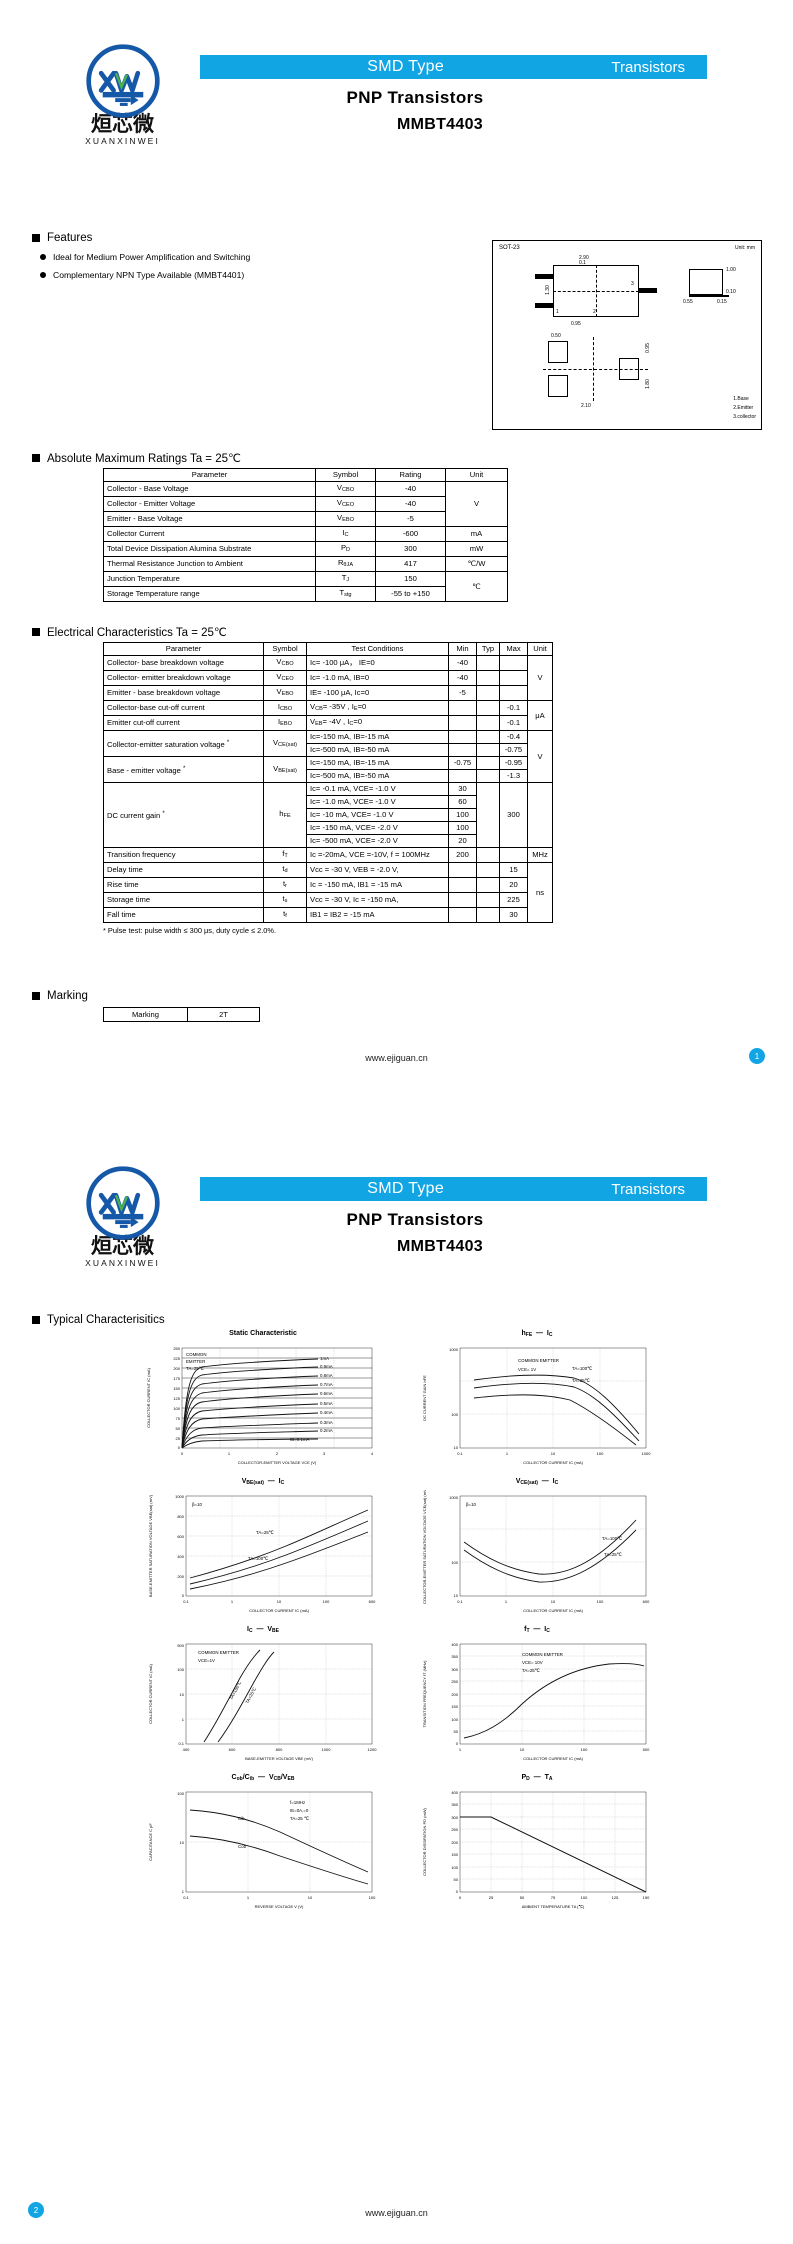 Image resolution: width=793 pixels, height=2244 pixels. What do you see at coordinates (757, 1056) in the screenshot?
I see `page-number-badge: 1` at bounding box center [757, 1056].